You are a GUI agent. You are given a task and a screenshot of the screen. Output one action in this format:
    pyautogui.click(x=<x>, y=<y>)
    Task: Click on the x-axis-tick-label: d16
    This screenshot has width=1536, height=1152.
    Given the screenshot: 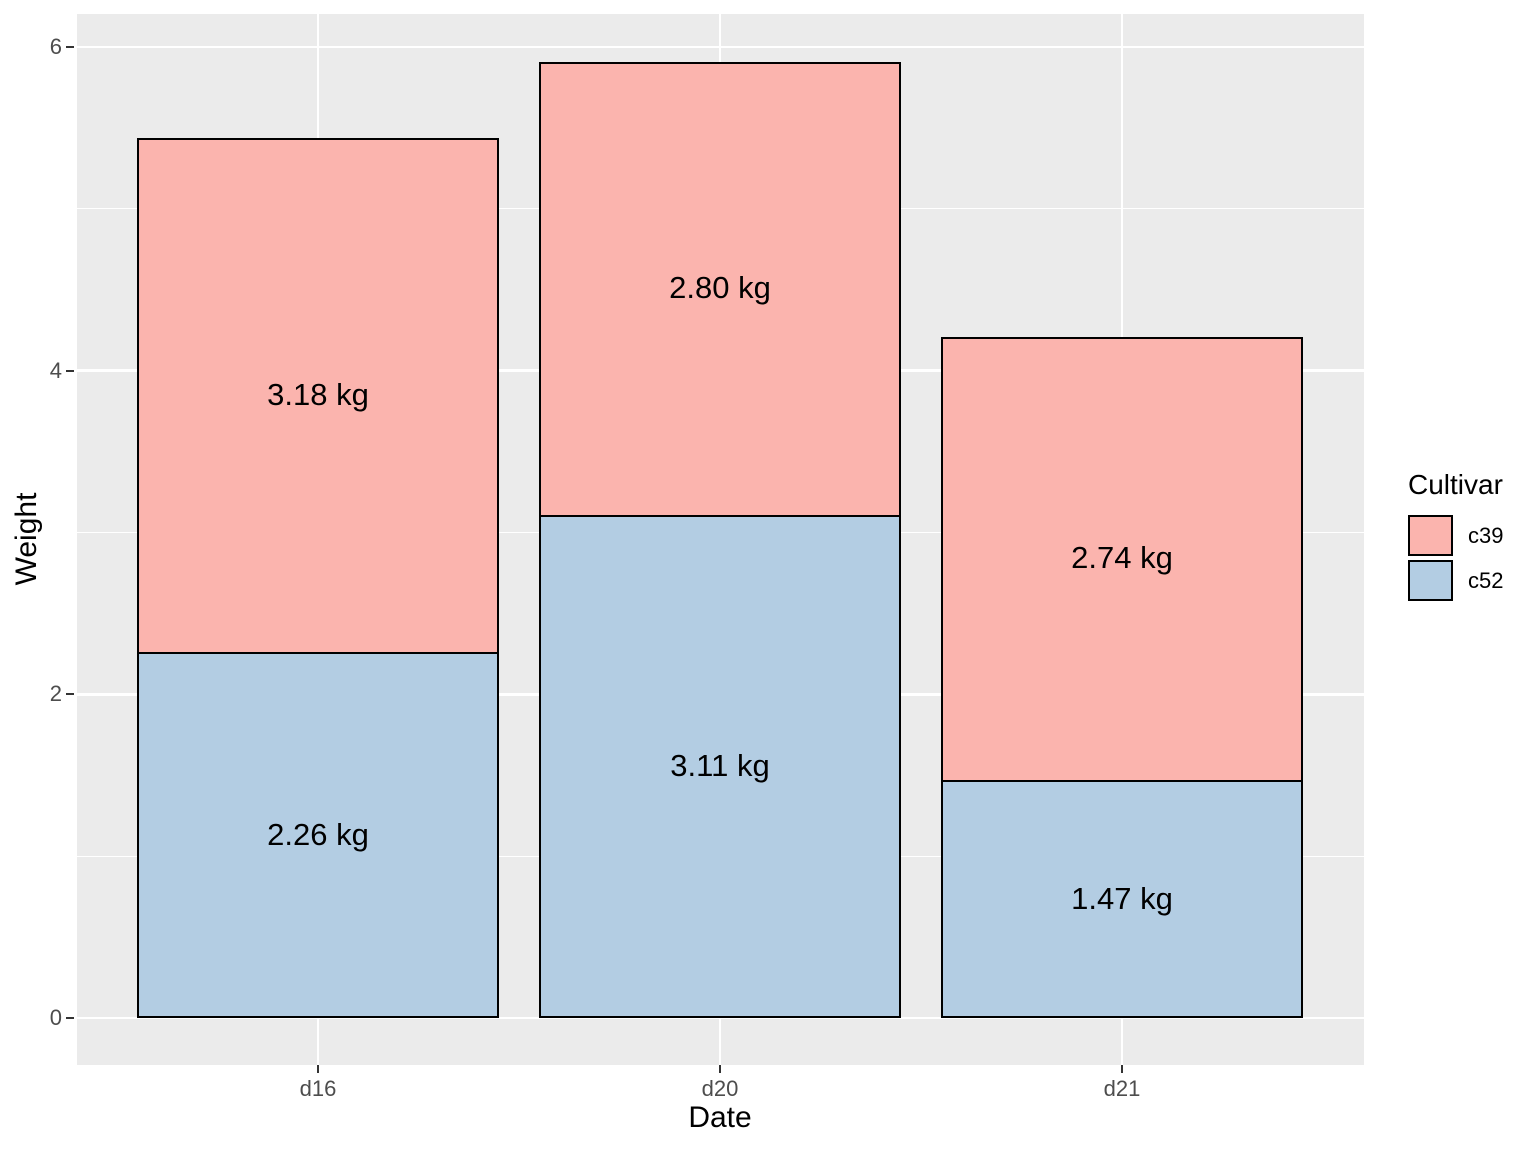 What is the action you would take?
    pyautogui.click(x=318, y=1088)
    